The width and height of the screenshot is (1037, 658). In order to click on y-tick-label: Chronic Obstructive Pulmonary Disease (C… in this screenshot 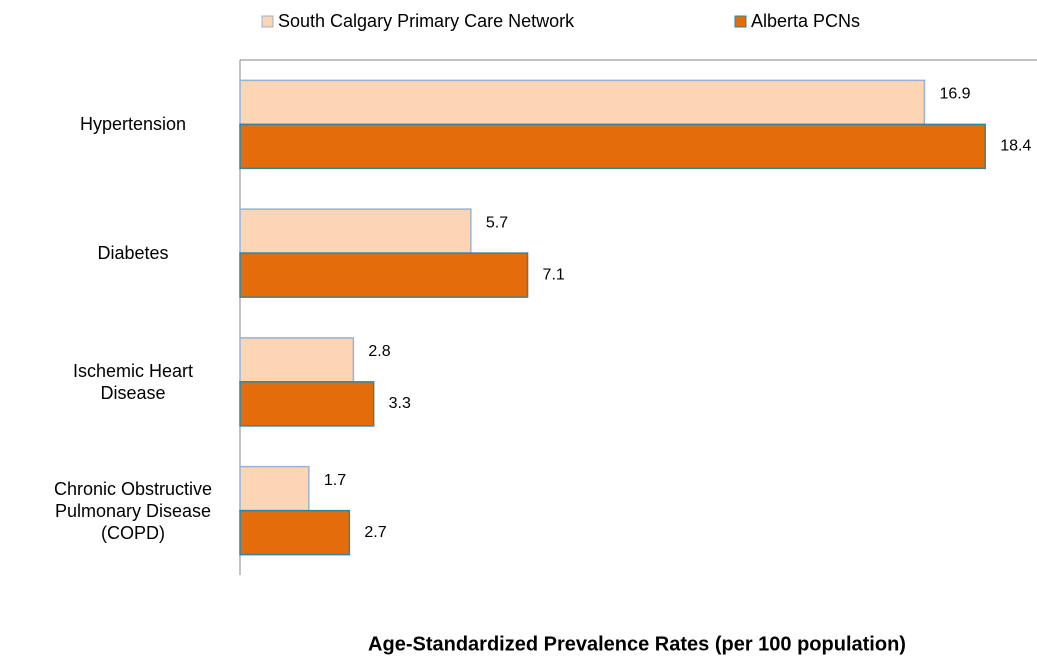, I will do `click(133, 510)`.